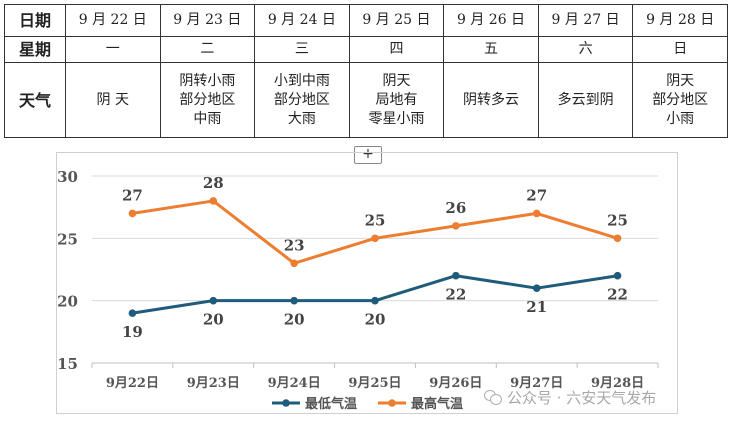  I want to click on weather-line: 多云到阴, so click(585, 99).